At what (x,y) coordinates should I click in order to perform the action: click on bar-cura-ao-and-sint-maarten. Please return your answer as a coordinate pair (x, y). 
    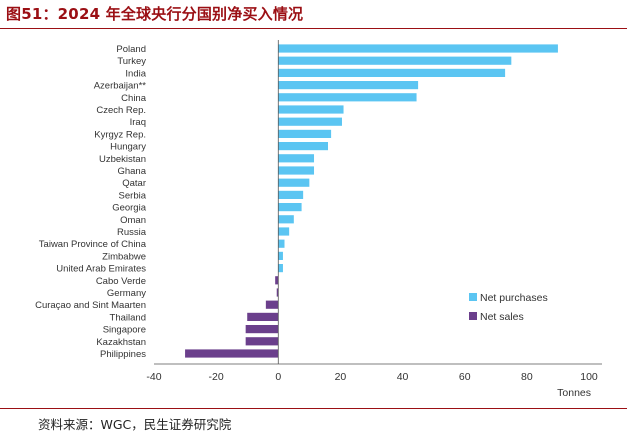
    Looking at the image, I should click on (272, 304).